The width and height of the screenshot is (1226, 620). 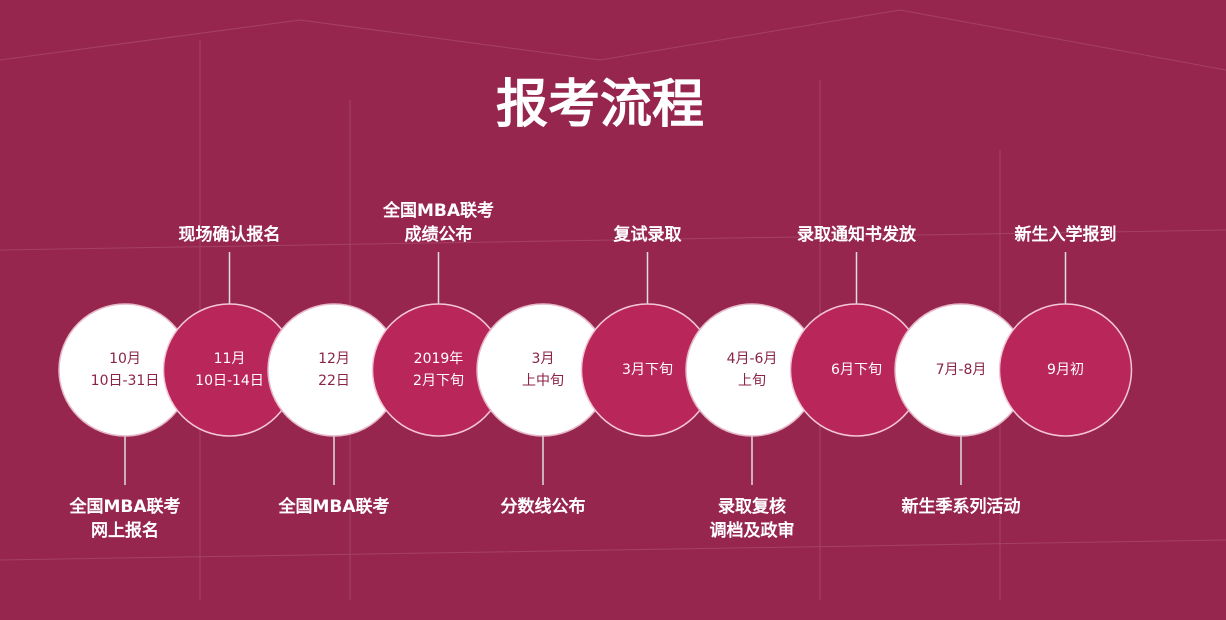 What do you see at coordinates (438, 381) in the screenshot?
I see `step-date: 2月下旬` at bounding box center [438, 381].